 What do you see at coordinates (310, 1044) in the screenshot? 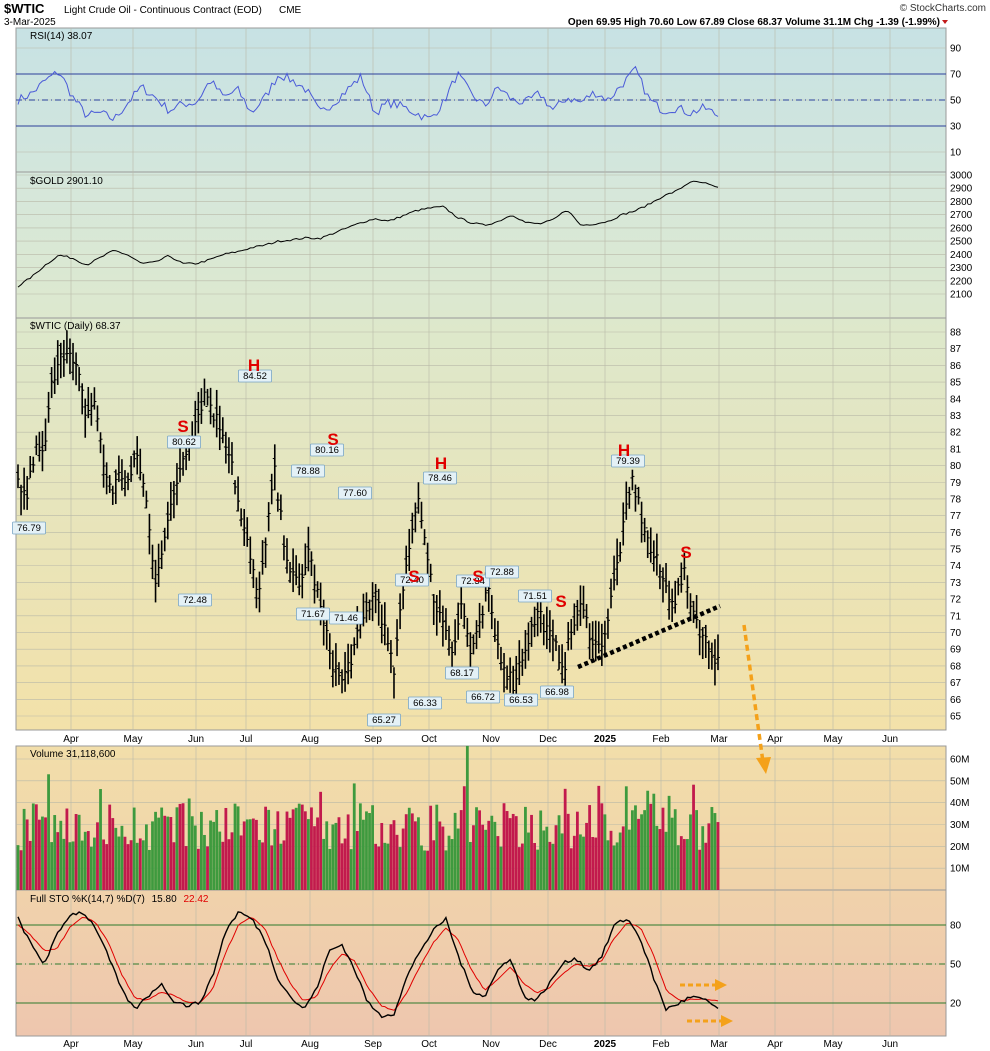
I see `x-axis-month-label: Aug` at bounding box center [310, 1044].